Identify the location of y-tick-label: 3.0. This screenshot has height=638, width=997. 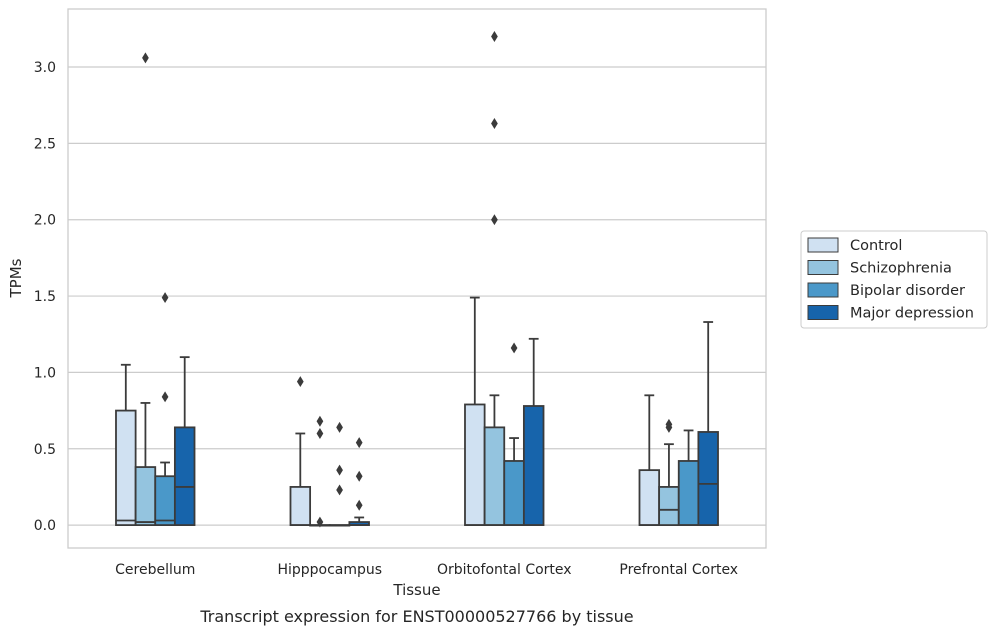
(45, 68).